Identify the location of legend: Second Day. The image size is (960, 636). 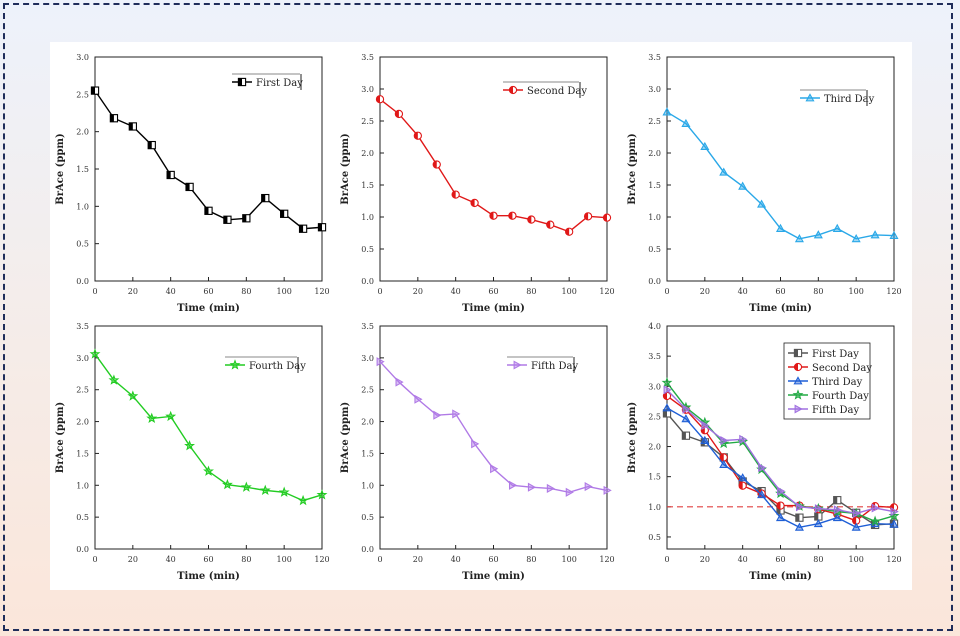
(545, 89).